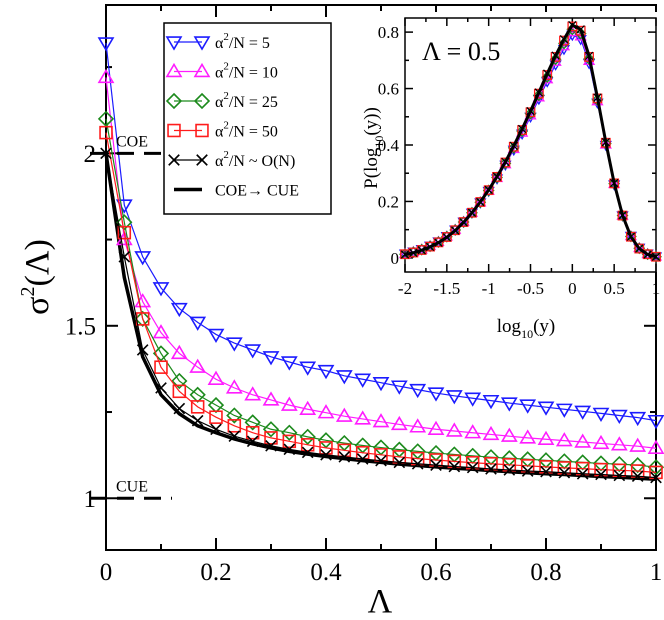  Describe the element at coordinates (242, 41) in the screenshot. I see `legend-label: α2/N = 5` at that location.